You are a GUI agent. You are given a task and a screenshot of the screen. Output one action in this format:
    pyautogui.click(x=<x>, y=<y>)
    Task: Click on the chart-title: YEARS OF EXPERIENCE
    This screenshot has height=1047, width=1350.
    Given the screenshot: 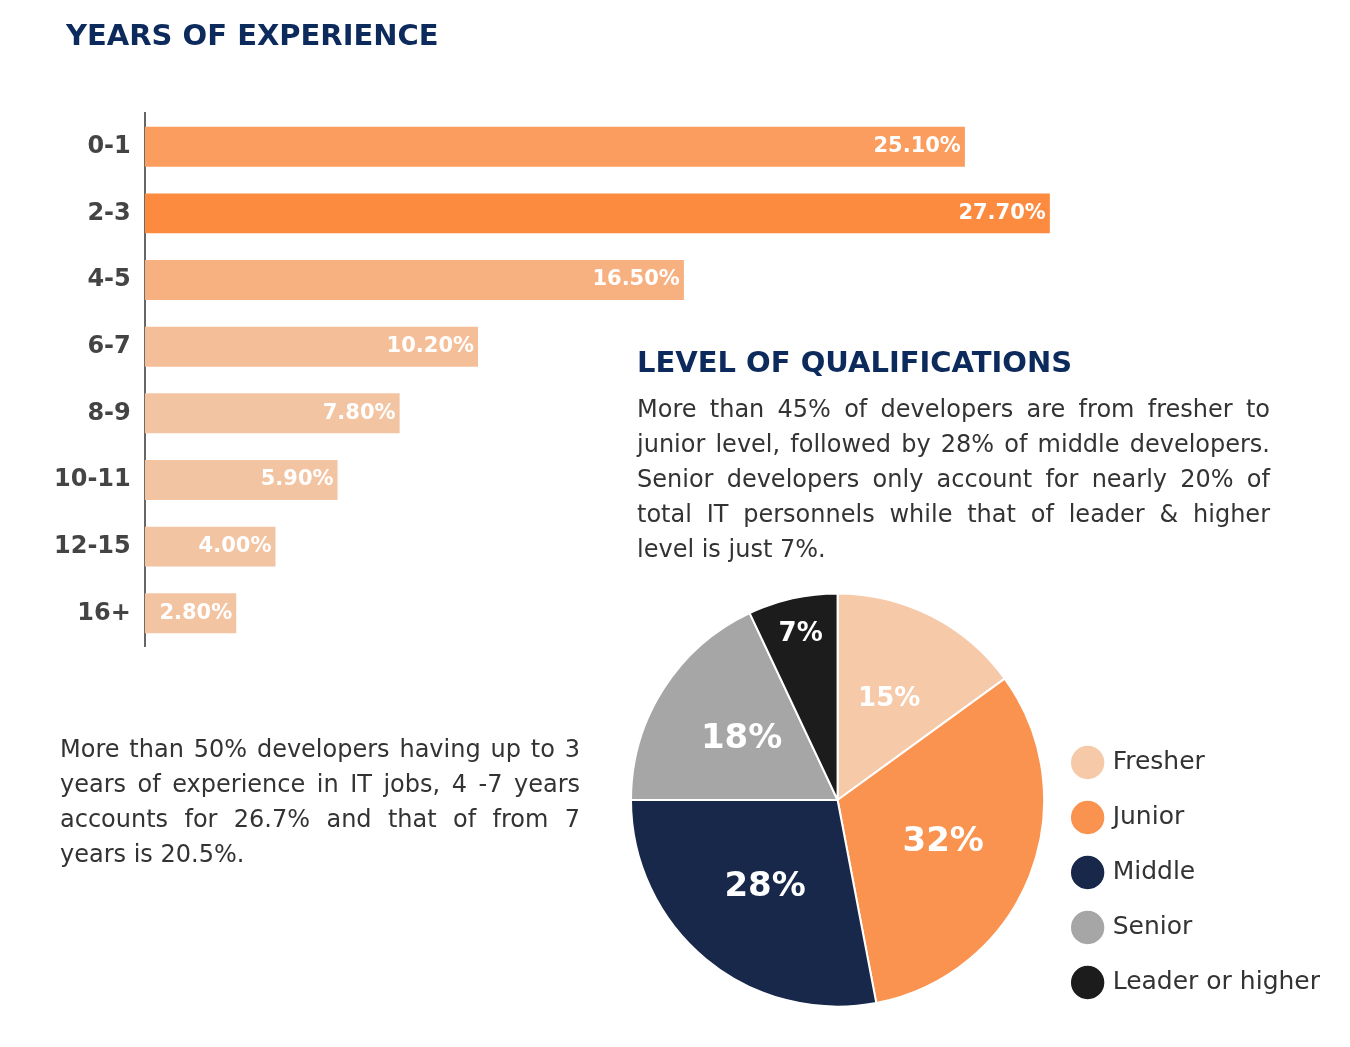 What is the action you would take?
    pyautogui.click(x=252, y=35)
    